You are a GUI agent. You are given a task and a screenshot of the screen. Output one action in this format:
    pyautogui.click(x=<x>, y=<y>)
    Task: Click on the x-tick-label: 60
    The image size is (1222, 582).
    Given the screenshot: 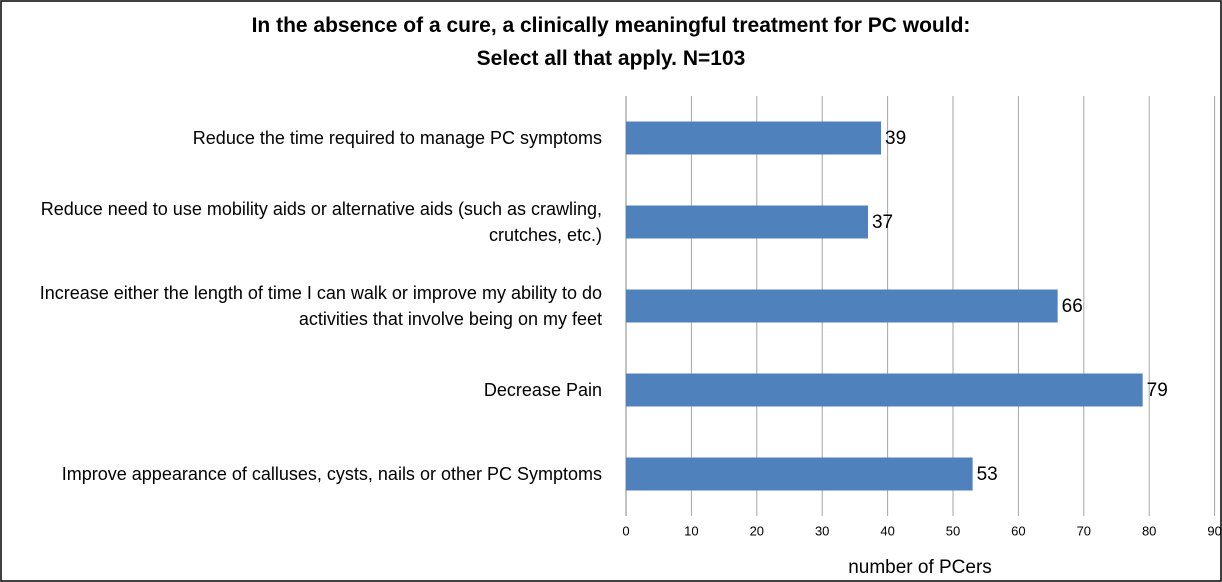 What is the action you would take?
    pyautogui.click(x=1018, y=530)
    